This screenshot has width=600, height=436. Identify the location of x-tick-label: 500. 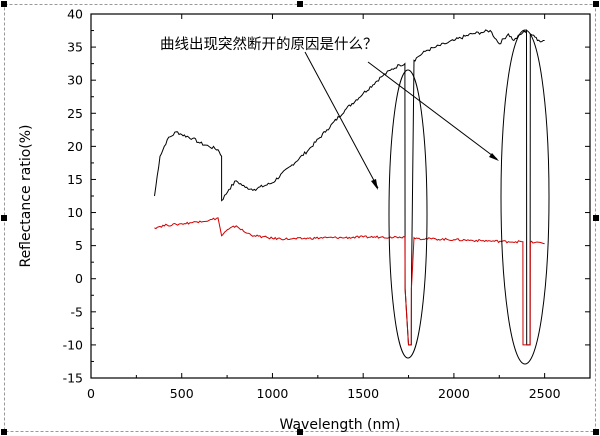
(182, 393).